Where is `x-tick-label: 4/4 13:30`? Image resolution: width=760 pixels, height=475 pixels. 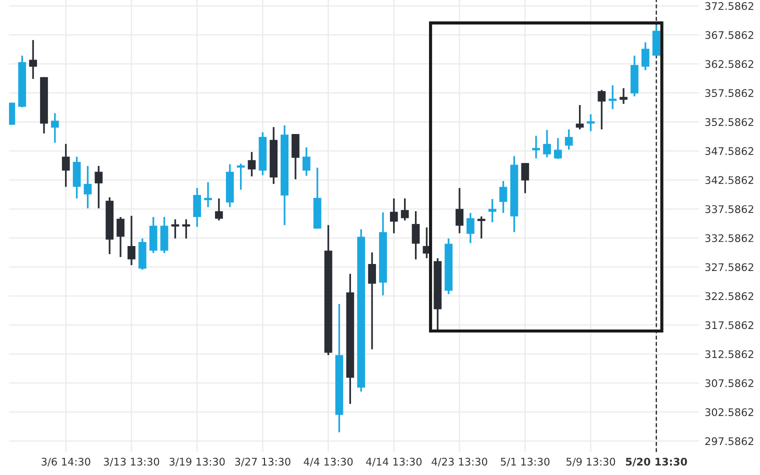
x-tick-label: 4/4 13:30 is located at coordinates (328, 462).